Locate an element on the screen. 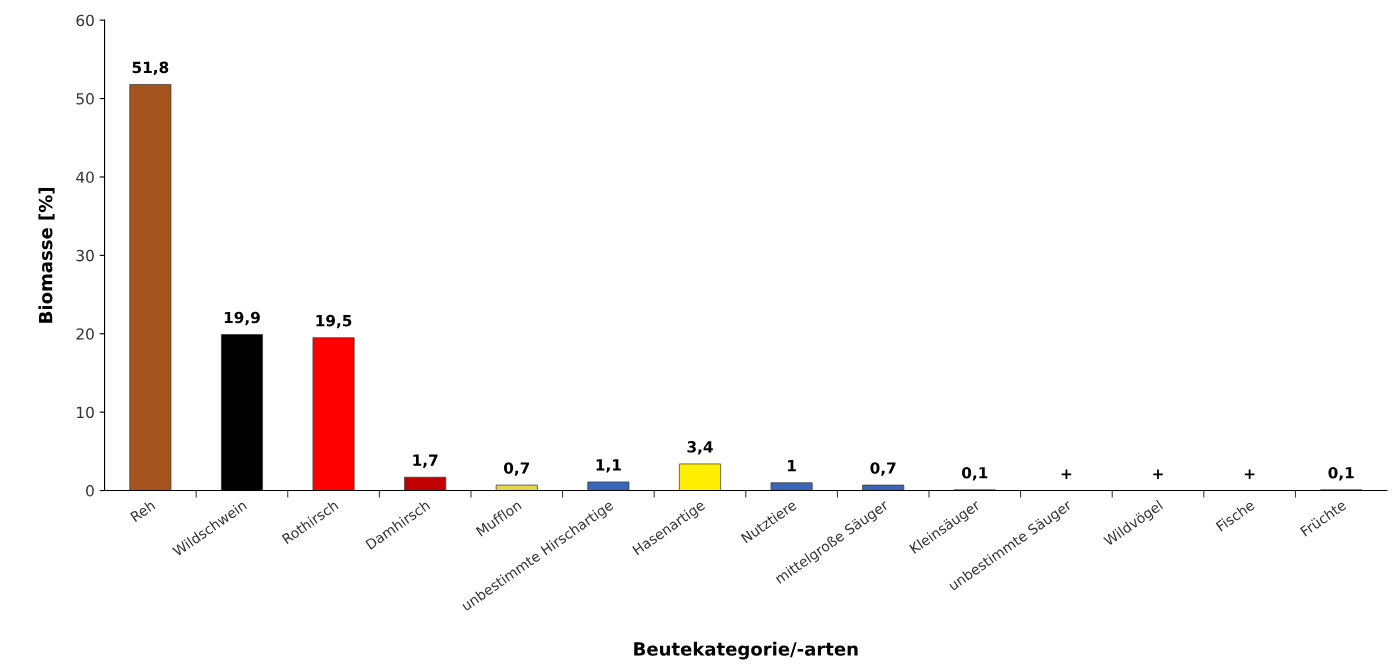 This screenshot has width=1394, height=672. x-axis-title: Beutekategorie/-arten is located at coordinates (746, 650).